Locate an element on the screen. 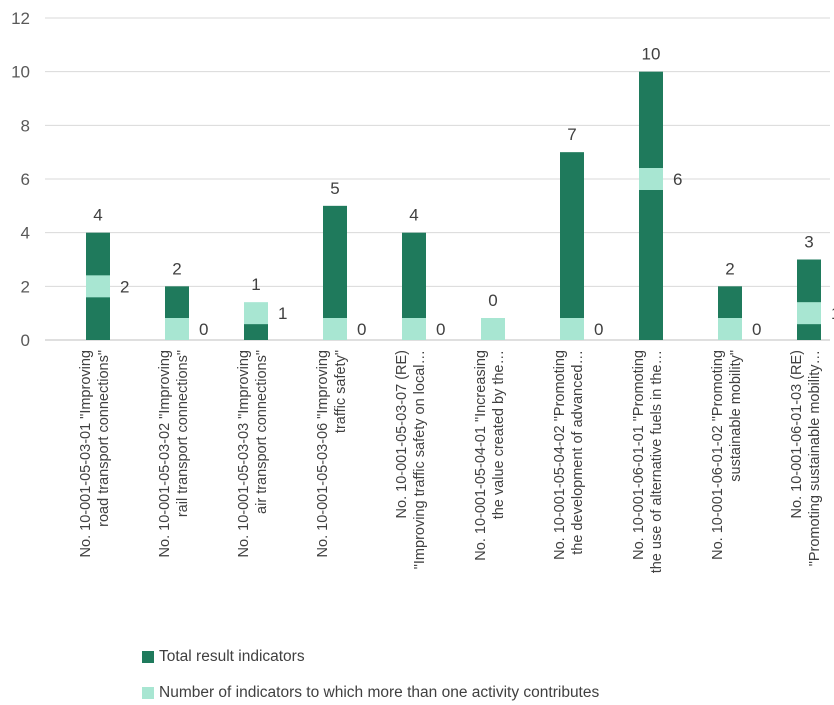 This screenshot has height=705, width=834. x-tick-label-line: sustainable mobility" is located at coordinates (736, 416).